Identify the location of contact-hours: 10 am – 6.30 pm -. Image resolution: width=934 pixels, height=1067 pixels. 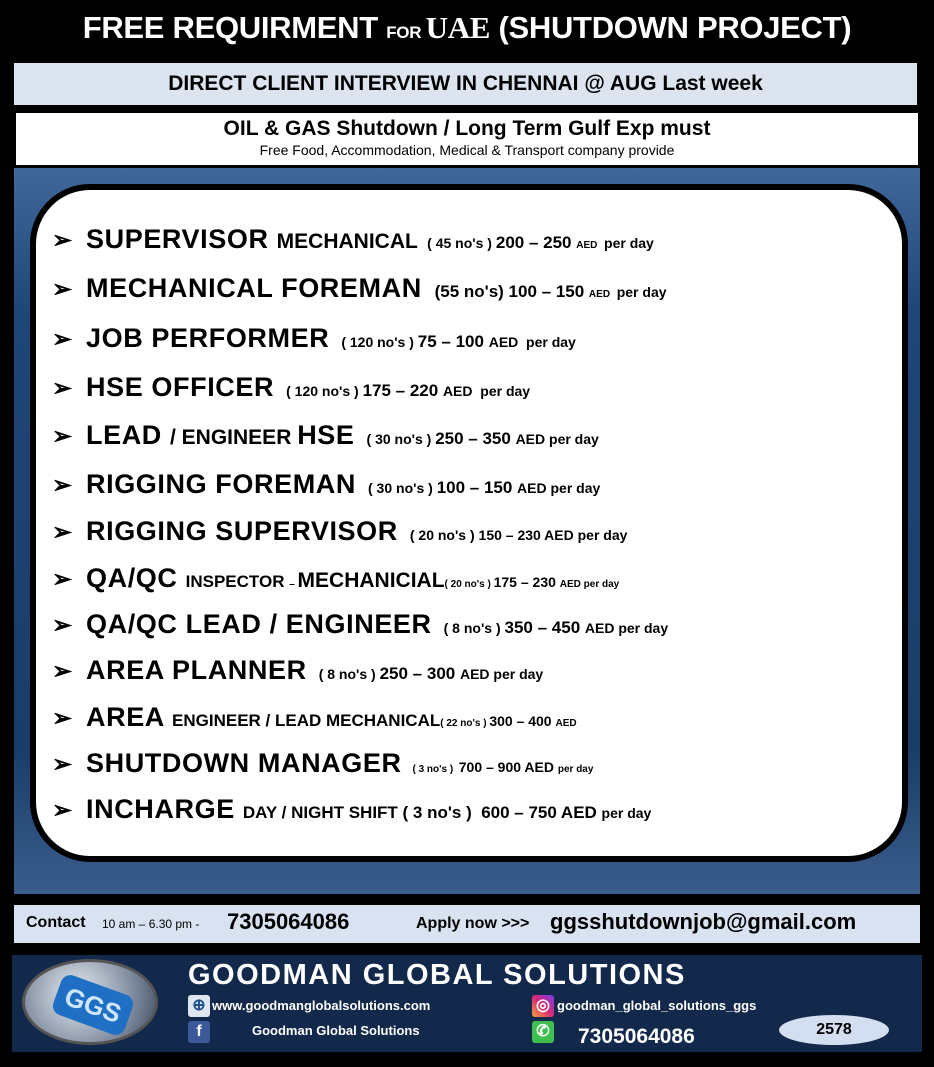
(151, 924).